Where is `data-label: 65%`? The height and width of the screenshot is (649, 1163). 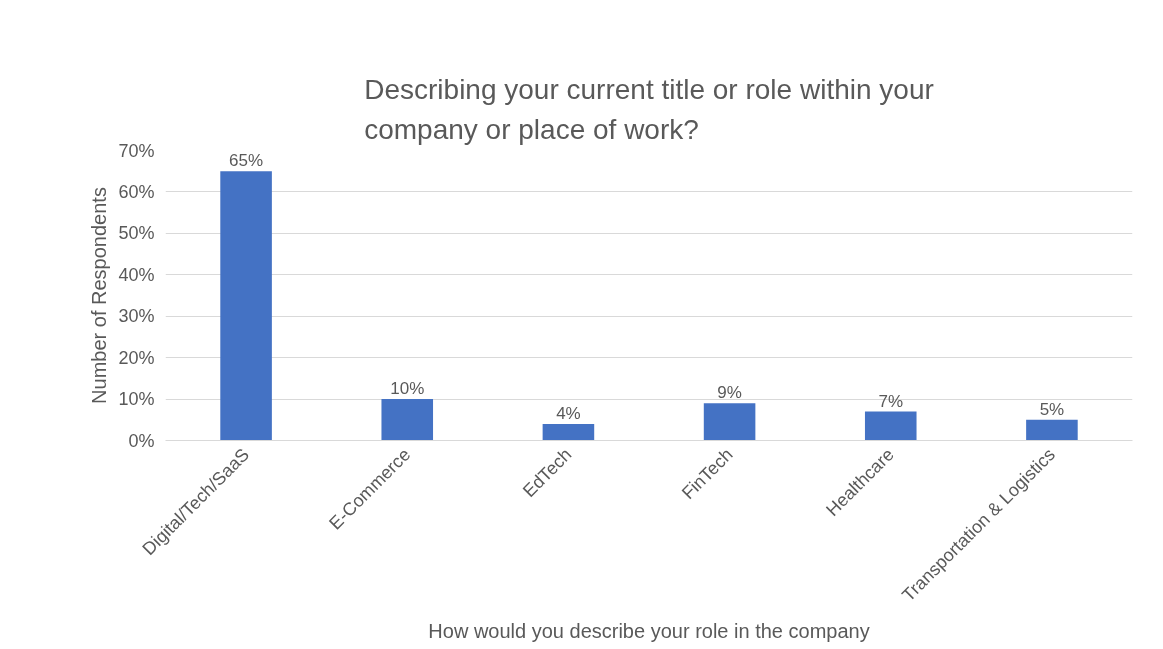 data-label: 65% is located at coordinates (246, 161).